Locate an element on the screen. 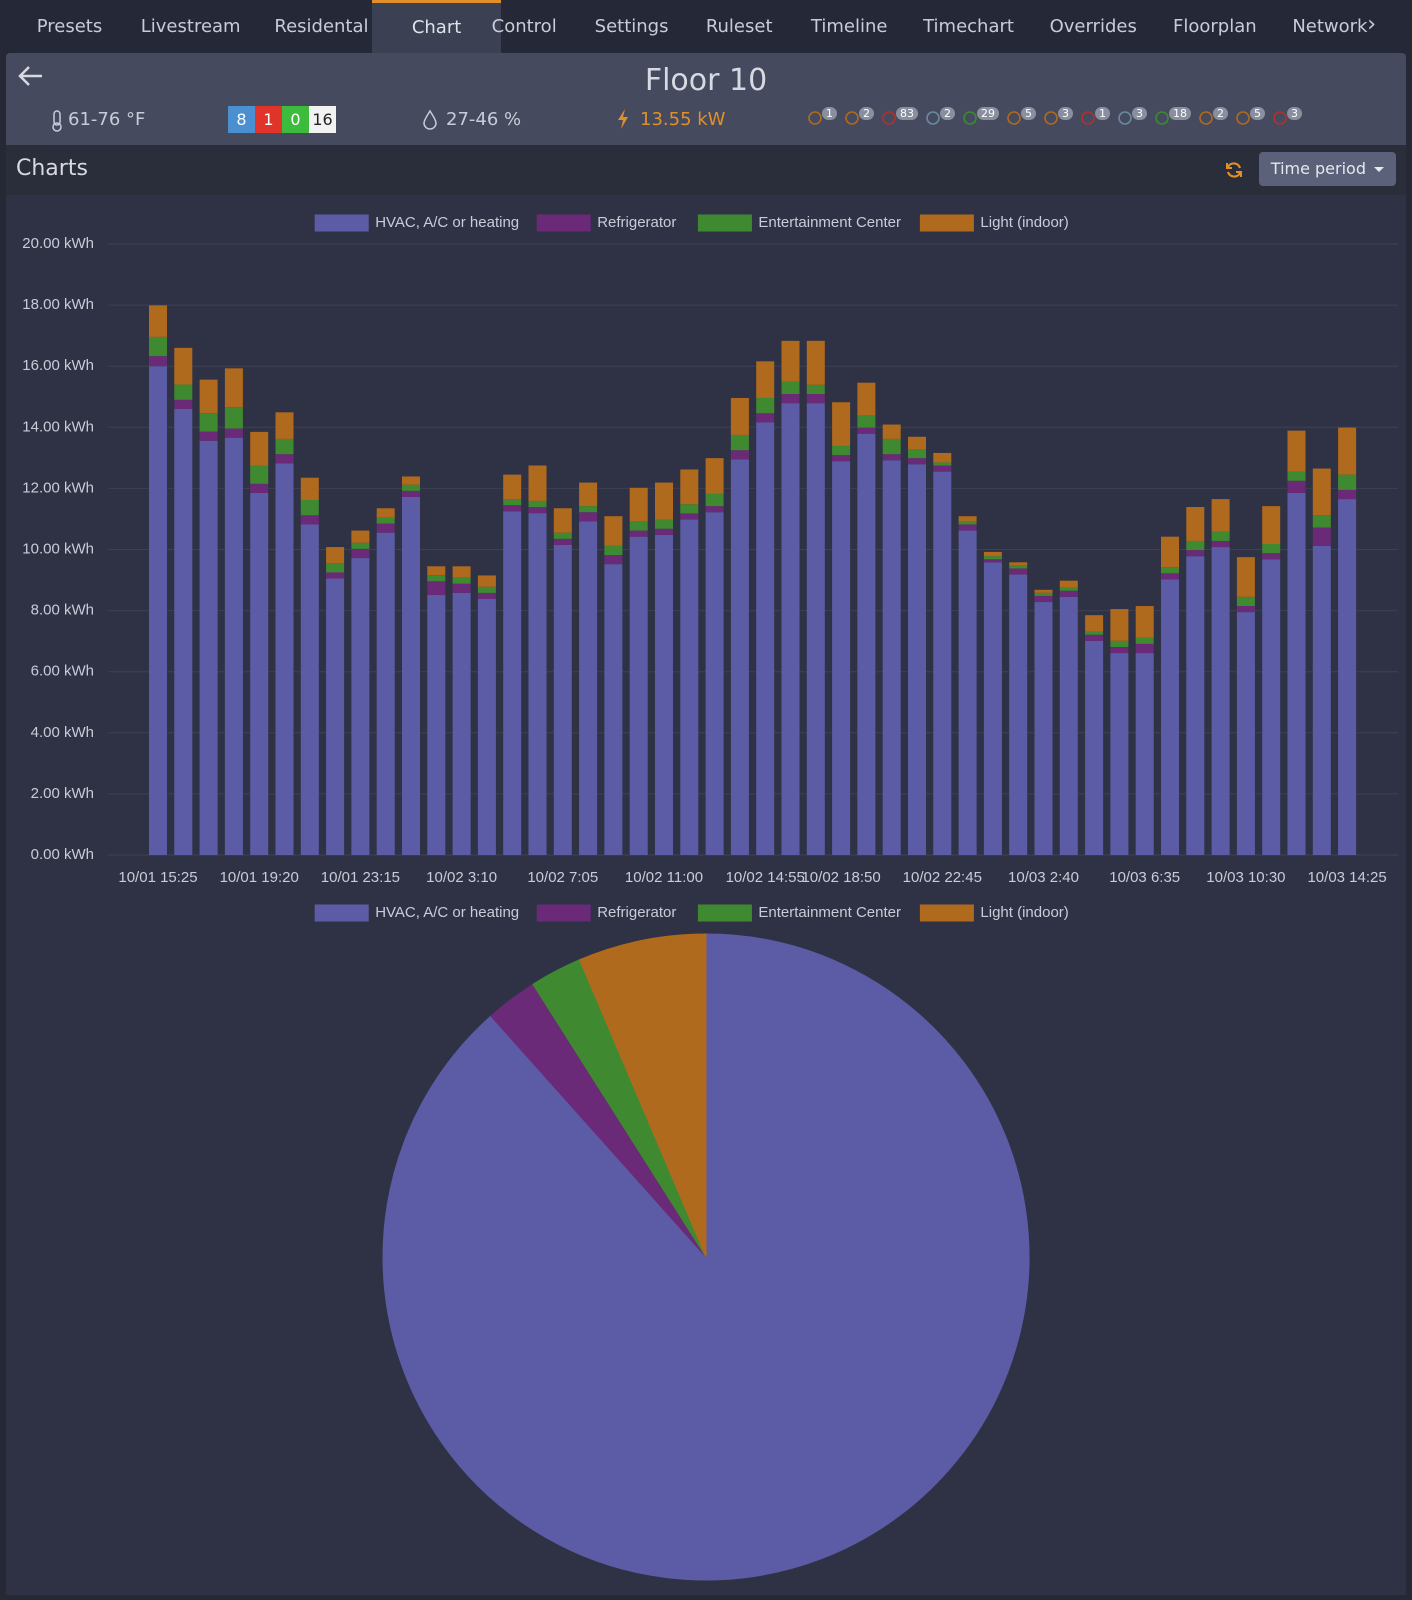 The width and height of the screenshot is (1412, 1600). badge-group: 8 1 0 16 is located at coordinates (282, 119).